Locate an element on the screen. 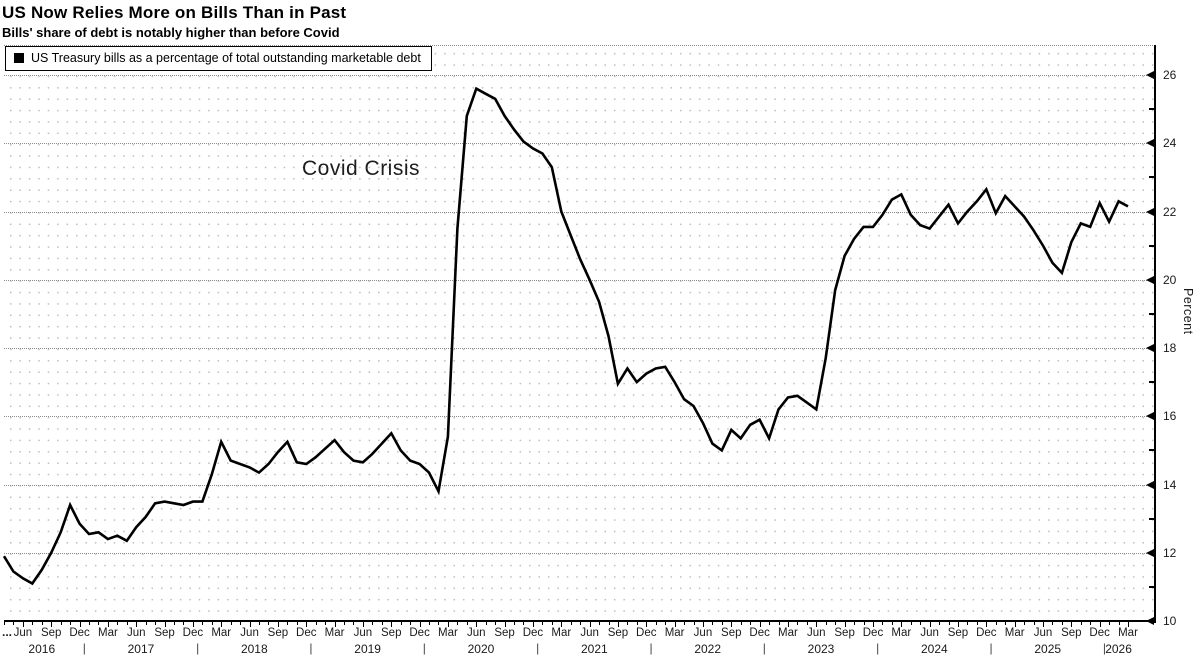 The width and height of the screenshot is (1200, 658). x-year-label: 2018 is located at coordinates (254, 649).